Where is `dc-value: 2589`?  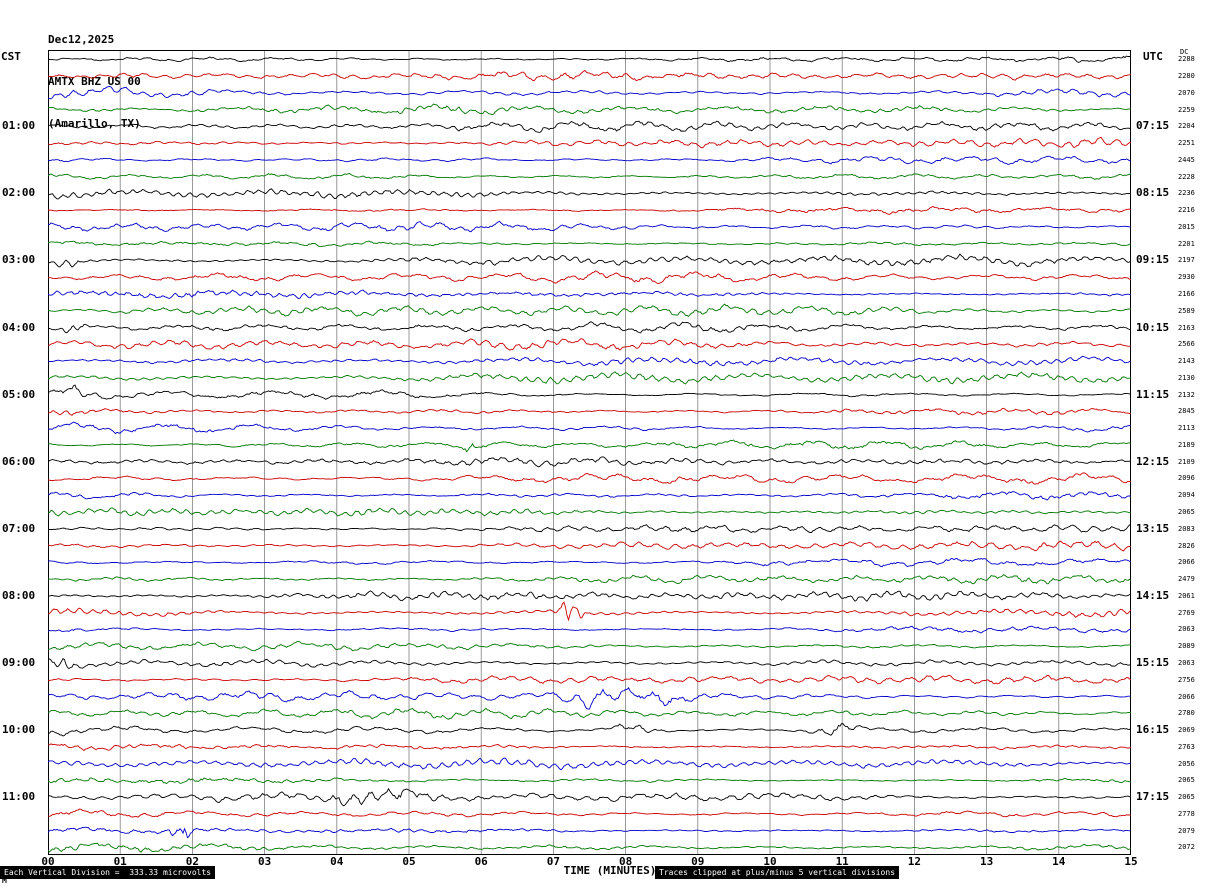 dc-value: 2589 is located at coordinates (1186, 310).